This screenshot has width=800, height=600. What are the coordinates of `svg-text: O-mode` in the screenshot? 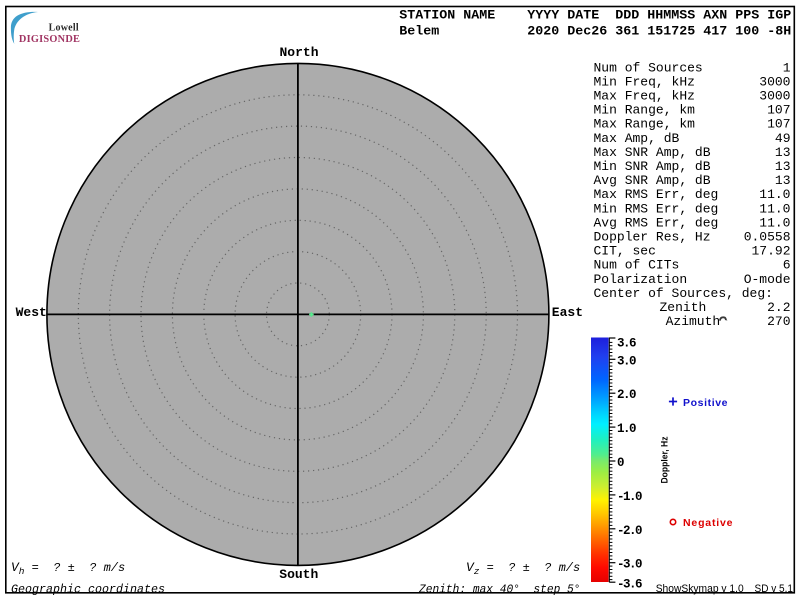 It's located at (767, 279).